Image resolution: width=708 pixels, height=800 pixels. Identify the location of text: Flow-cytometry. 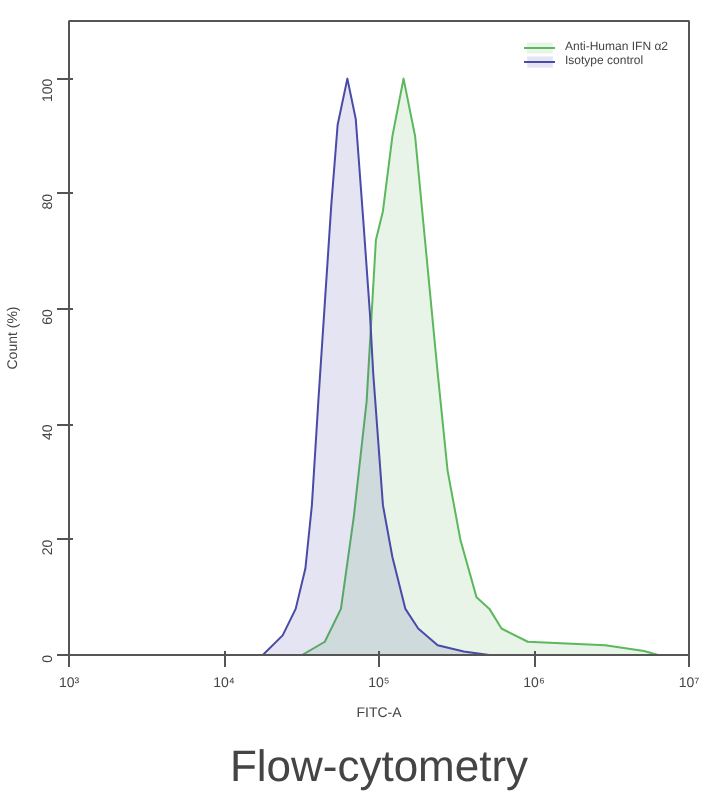
(379, 766).